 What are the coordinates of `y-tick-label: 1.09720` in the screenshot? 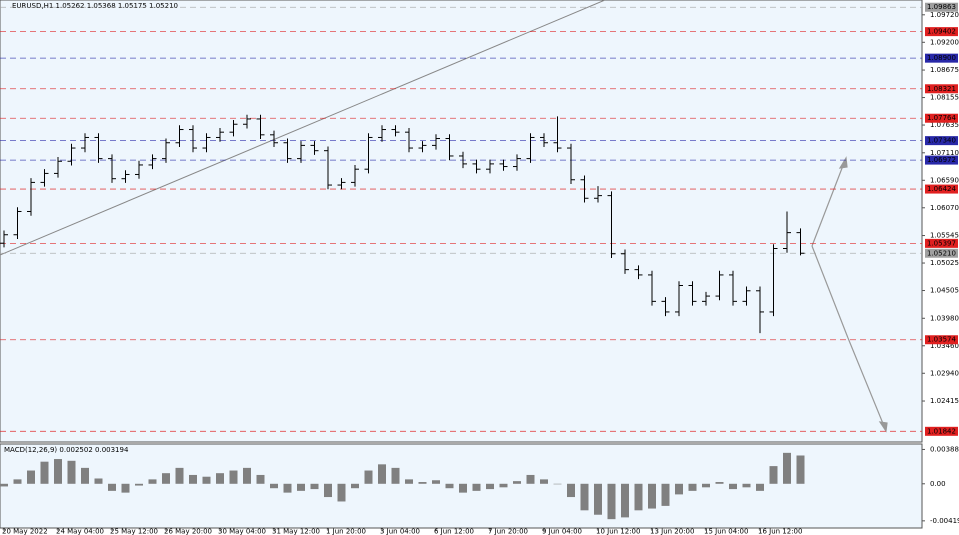 It's located at (944, 15).